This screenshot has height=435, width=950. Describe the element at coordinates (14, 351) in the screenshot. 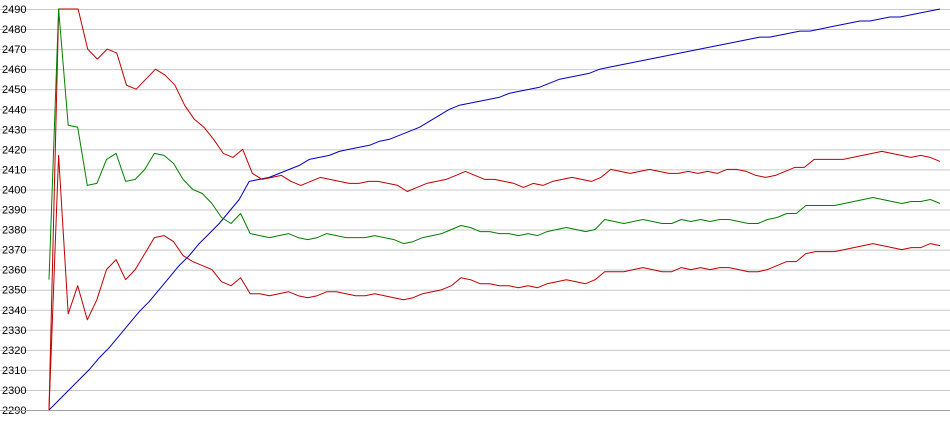

I see `y-tick-label: 2320` at that location.